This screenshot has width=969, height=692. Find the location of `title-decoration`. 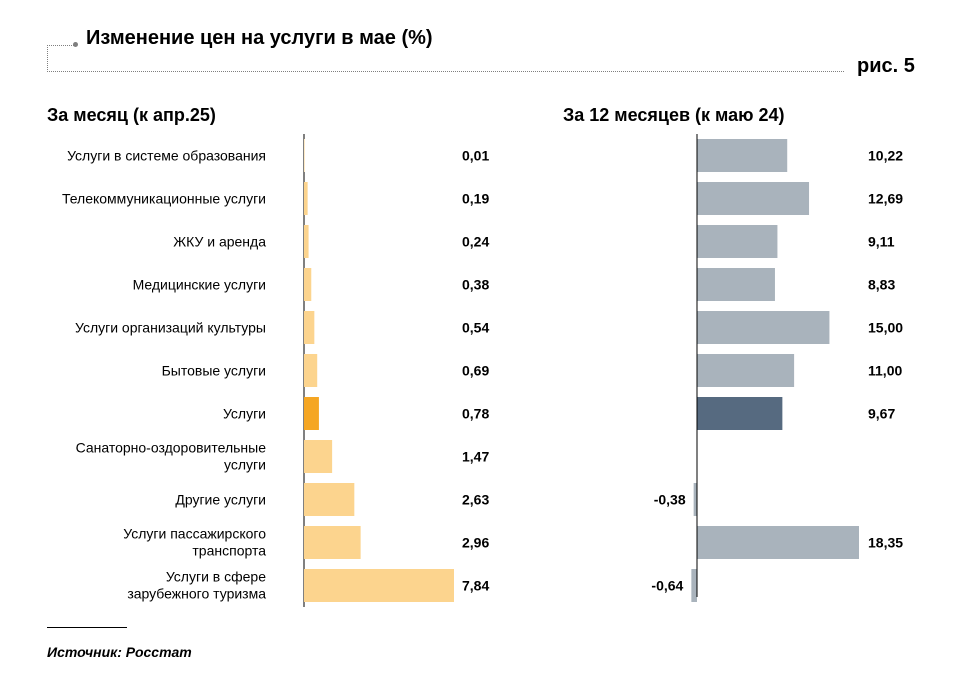

title-decoration is located at coordinates (61, 58).